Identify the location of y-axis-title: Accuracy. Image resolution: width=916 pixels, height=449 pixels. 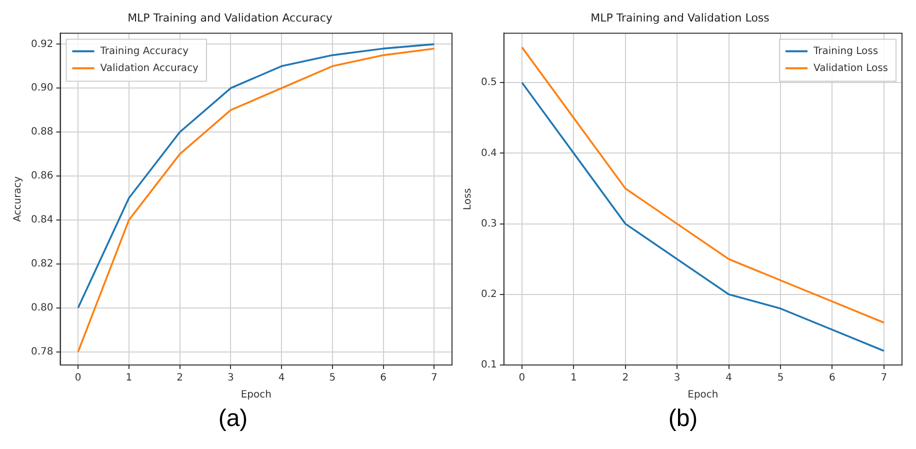
(18, 199).